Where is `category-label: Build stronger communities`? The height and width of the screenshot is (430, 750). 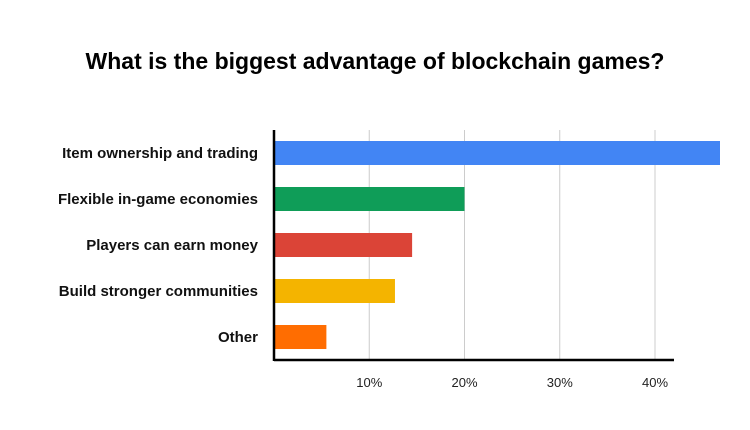
category-label: Build stronger communities is located at coordinates (158, 291).